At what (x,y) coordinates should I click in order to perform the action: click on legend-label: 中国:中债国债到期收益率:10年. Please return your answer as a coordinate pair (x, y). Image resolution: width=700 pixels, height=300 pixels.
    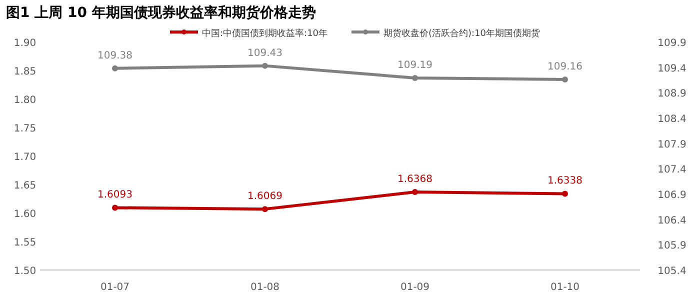
    Looking at the image, I should click on (265, 33).